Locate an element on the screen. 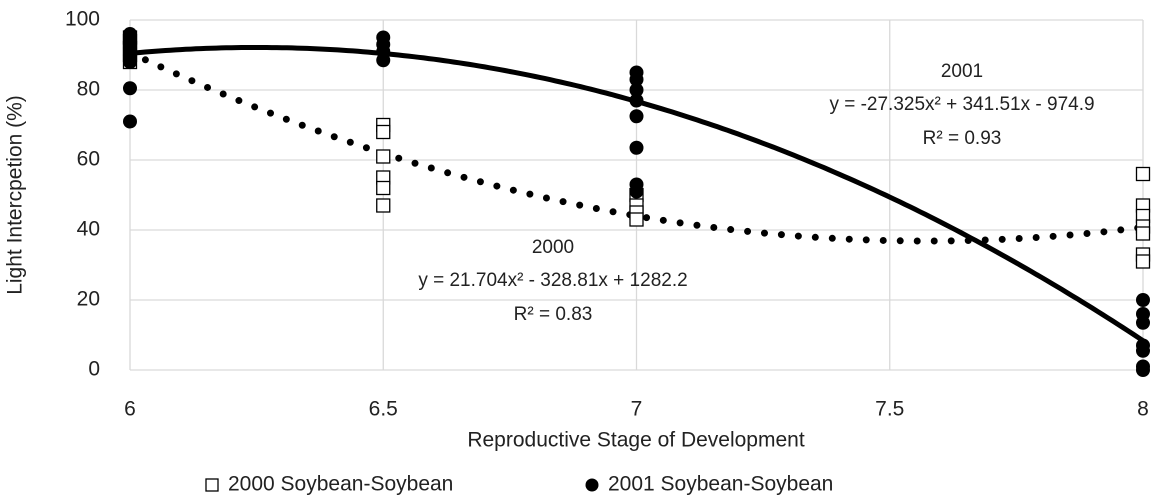 The height and width of the screenshot is (502, 1155). trendline-r2: R² = 0.93 is located at coordinates (962, 138).